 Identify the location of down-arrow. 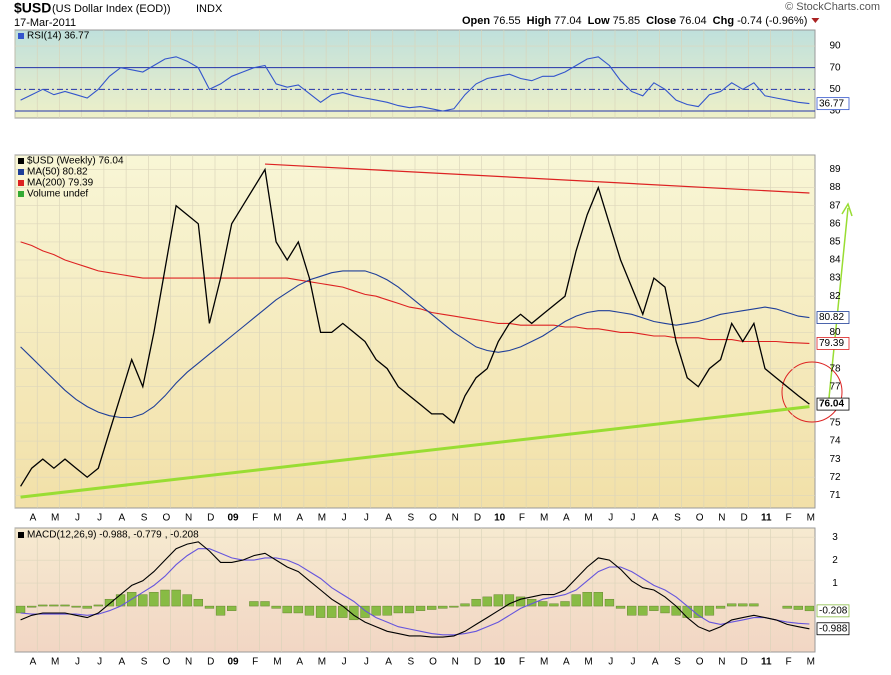
(815, 20).